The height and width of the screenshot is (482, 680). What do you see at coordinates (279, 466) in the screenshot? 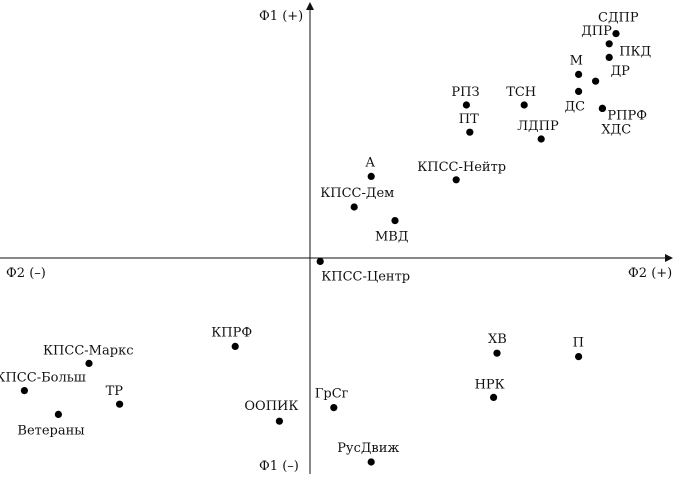
I see `axis-label-y-negative: Ф1 (–)` at bounding box center [279, 466].